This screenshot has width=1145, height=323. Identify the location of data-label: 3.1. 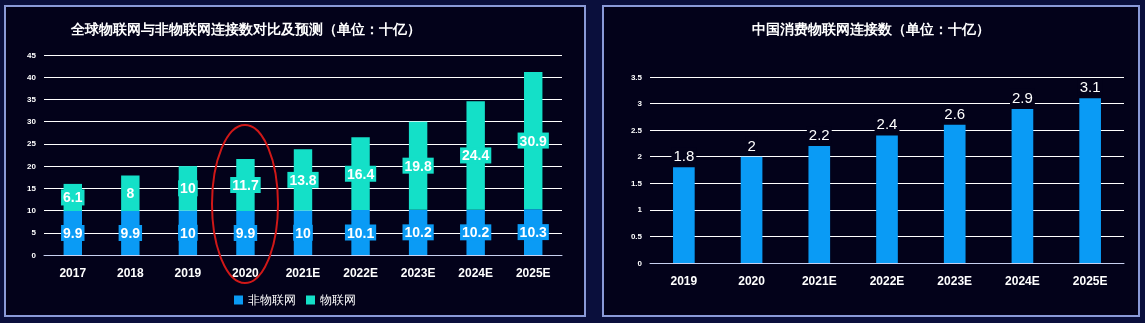
(1090, 87).